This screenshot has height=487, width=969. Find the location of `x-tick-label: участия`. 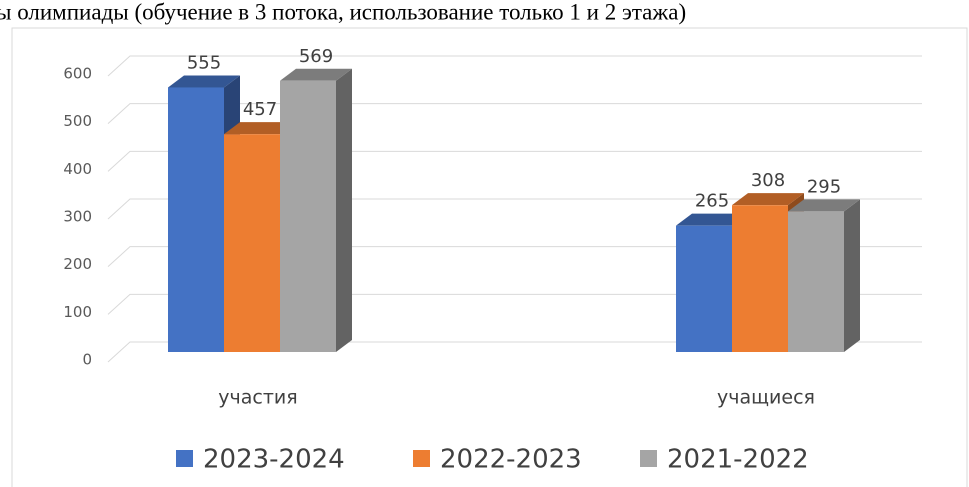

x-tick-label: участия is located at coordinates (257, 398).